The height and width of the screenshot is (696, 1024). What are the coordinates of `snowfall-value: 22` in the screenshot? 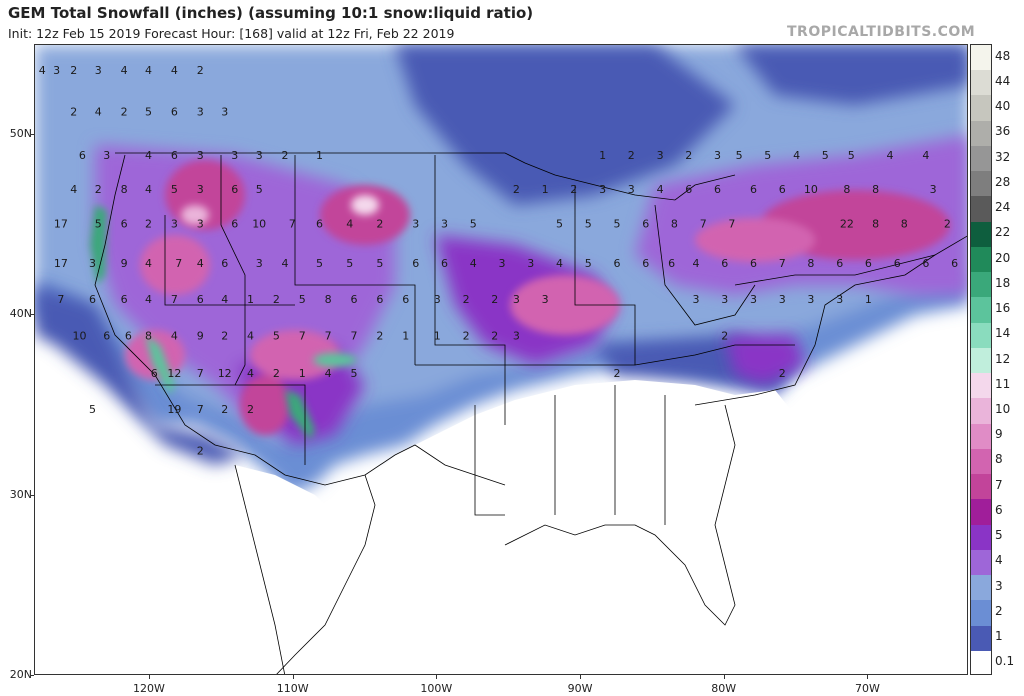 It's located at (847, 224).